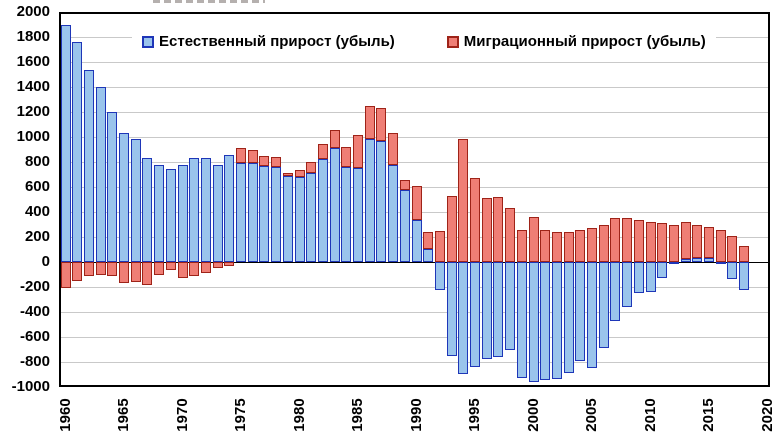 The image size is (779, 446). What do you see at coordinates (545, 245) in the screenshot?
I see `bar-migration-2001` at bounding box center [545, 245].